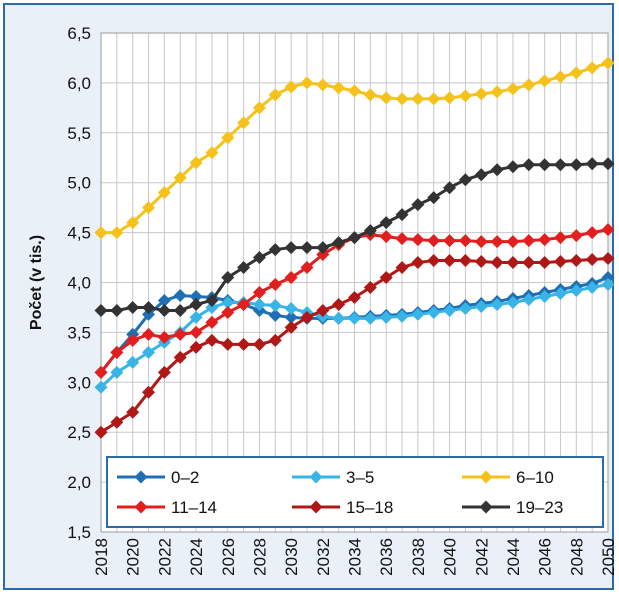 The height and width of the screenshot is (595, 619). I want to click on legend-box, so click(355, 492).